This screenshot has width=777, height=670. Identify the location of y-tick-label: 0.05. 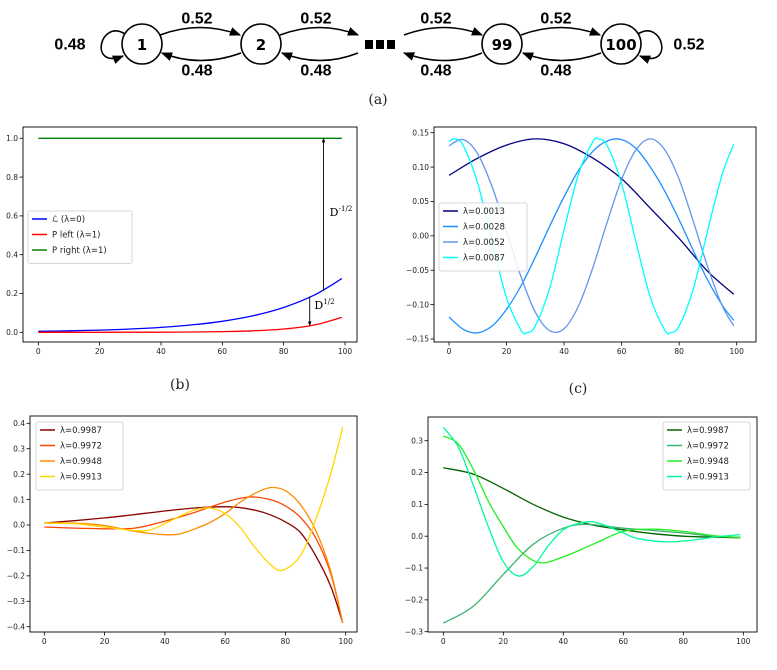
(420, 201).